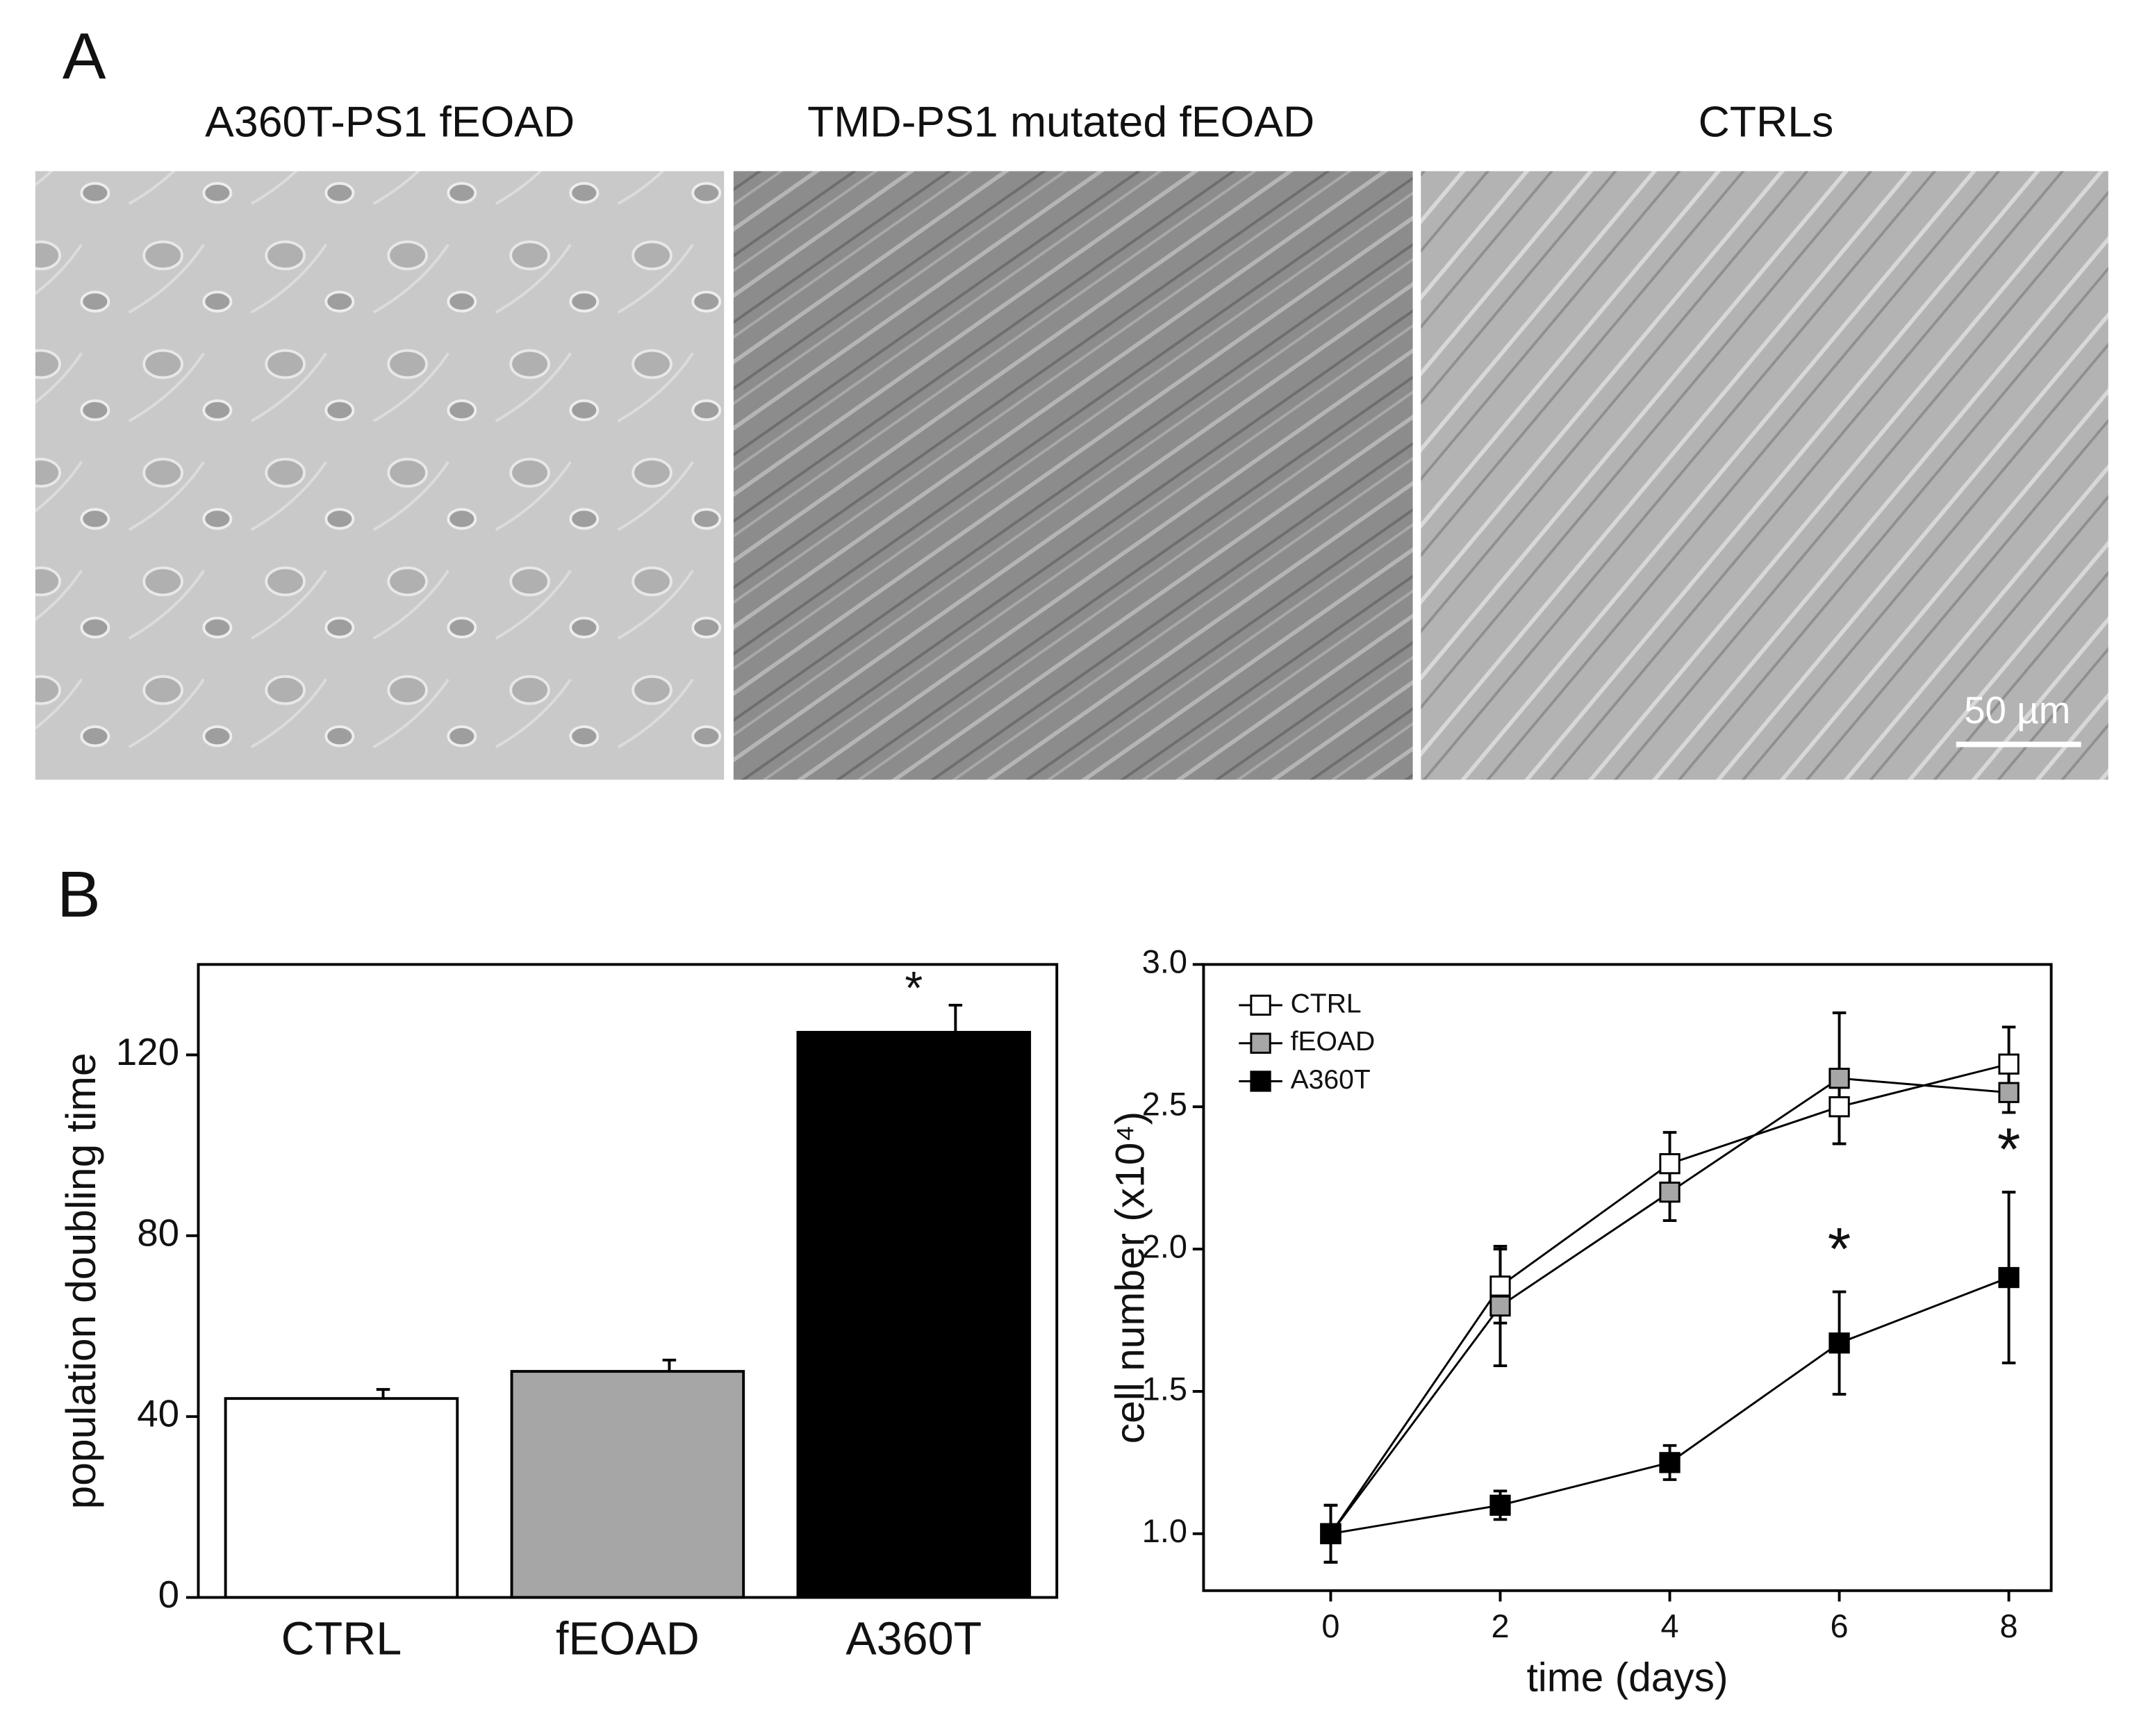 This screenshot has width=2130, height=1736. What do you see at coordinates (1767, 121) in the screenshot?
I see `image-title: CTRLs` at bounding box center [1767, 121].